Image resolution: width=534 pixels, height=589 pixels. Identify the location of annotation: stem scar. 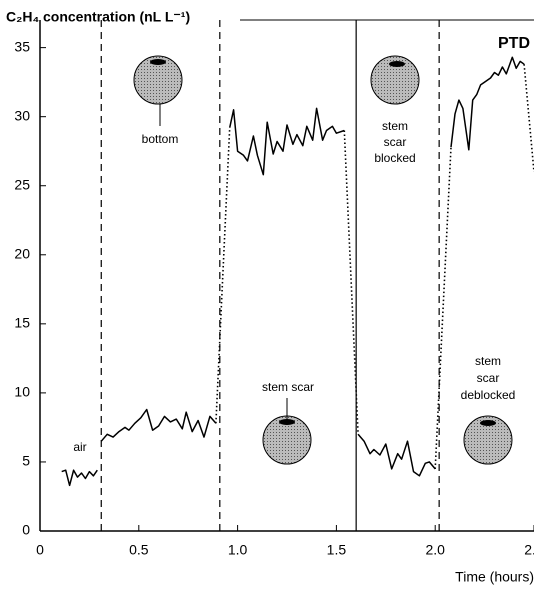
(288, 387).